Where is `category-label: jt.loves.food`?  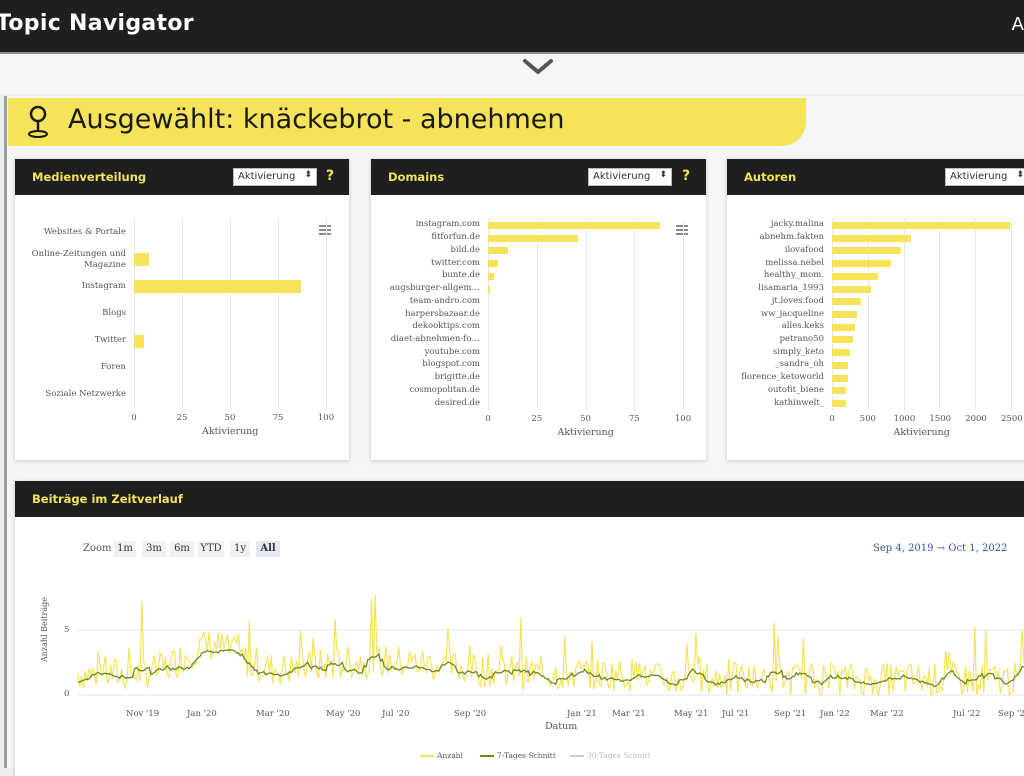 category-label: jt.loves.food is located at coordinates (797, 300).